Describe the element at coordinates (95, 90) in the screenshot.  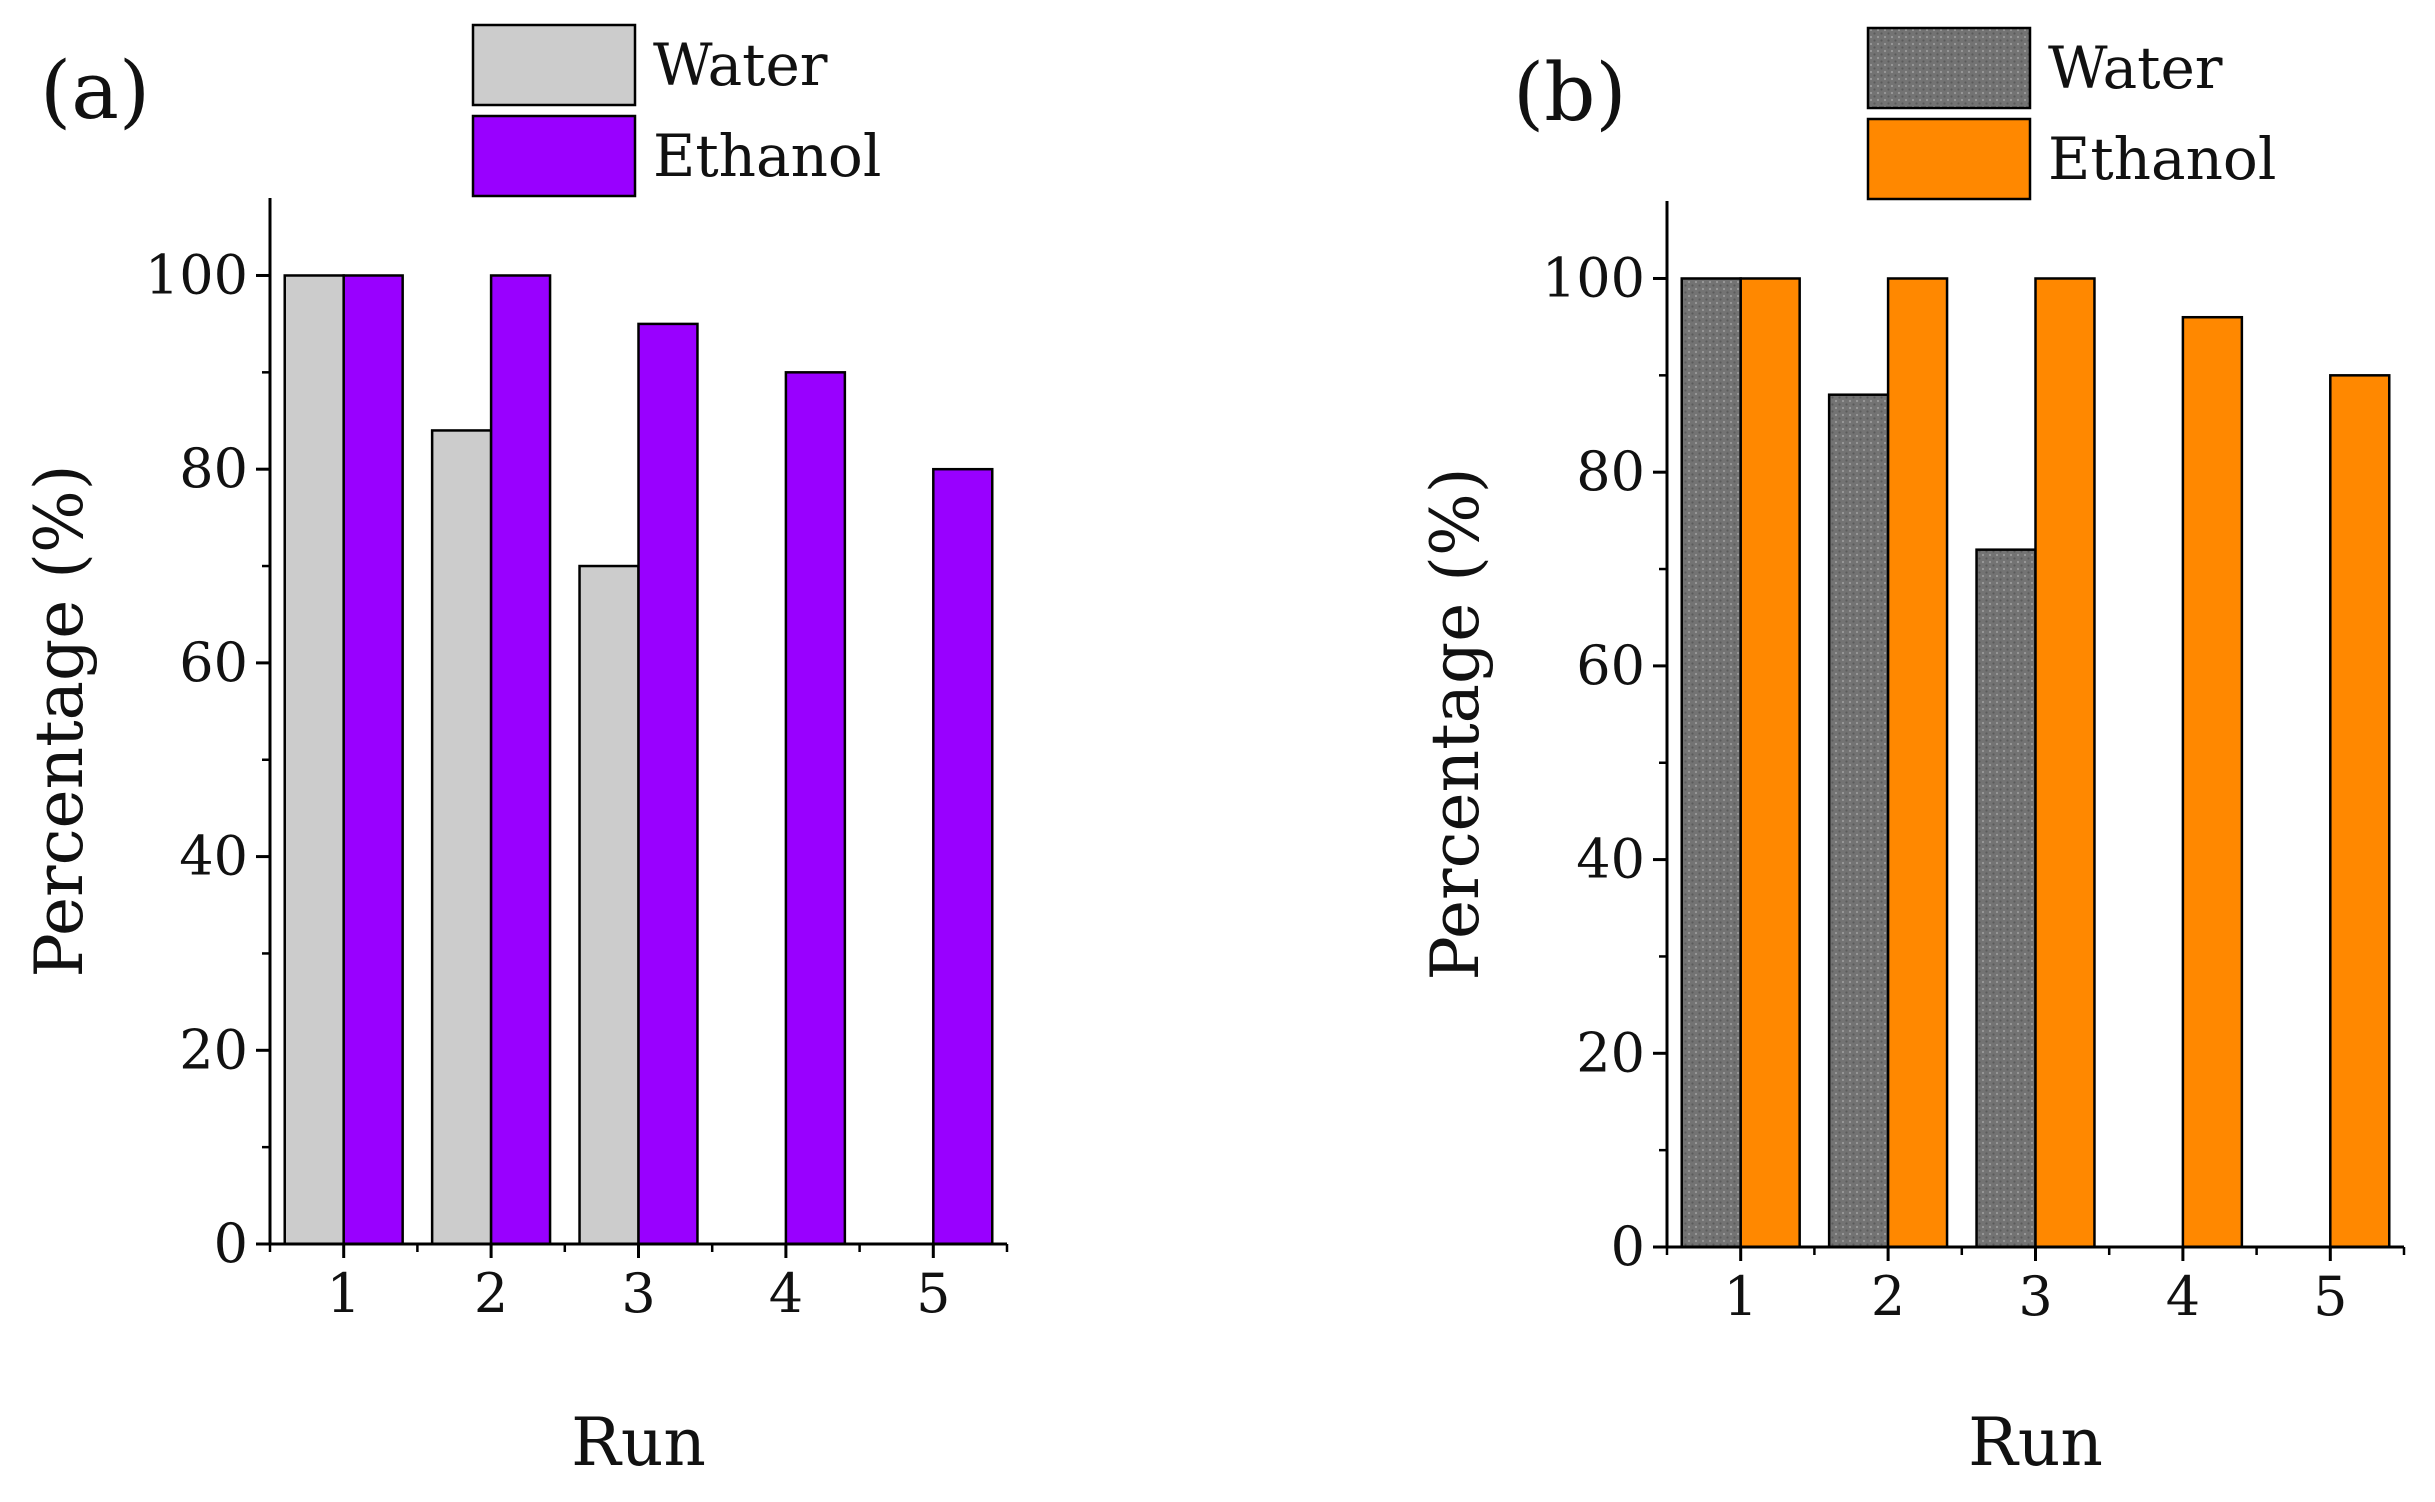
I see `panel-label: (a)` at that location.